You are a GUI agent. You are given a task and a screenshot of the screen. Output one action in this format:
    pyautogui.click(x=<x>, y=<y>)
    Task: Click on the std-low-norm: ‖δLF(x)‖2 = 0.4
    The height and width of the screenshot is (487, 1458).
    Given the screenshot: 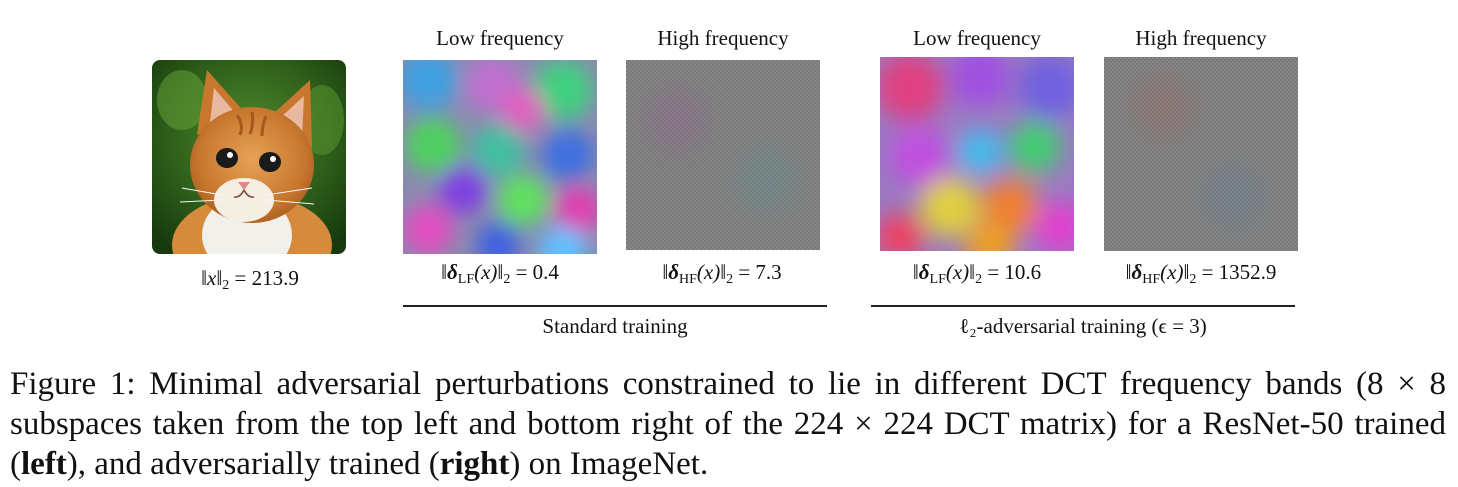 What is the action you would take?
    pyautogui.click(x=500, y=273)
    